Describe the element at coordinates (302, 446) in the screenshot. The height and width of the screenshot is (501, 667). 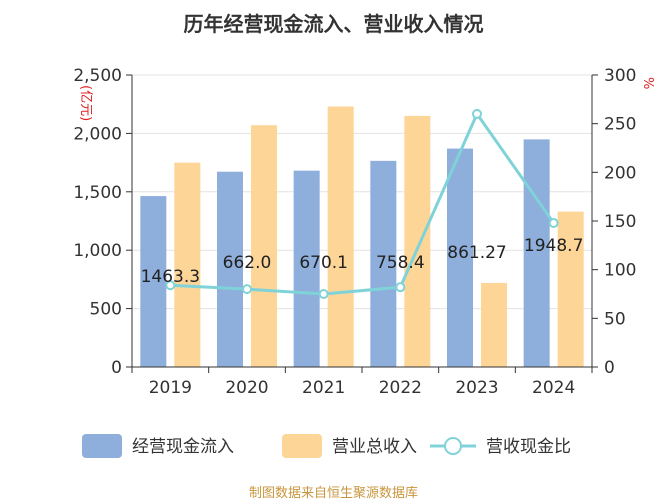
I see `legend-swatch-total-revenue` at that location.